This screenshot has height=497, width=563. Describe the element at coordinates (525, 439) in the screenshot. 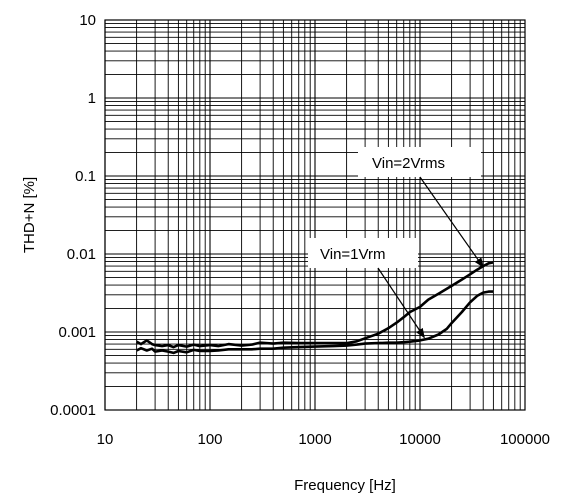

I see `x-tick-label: 100000` at that location.